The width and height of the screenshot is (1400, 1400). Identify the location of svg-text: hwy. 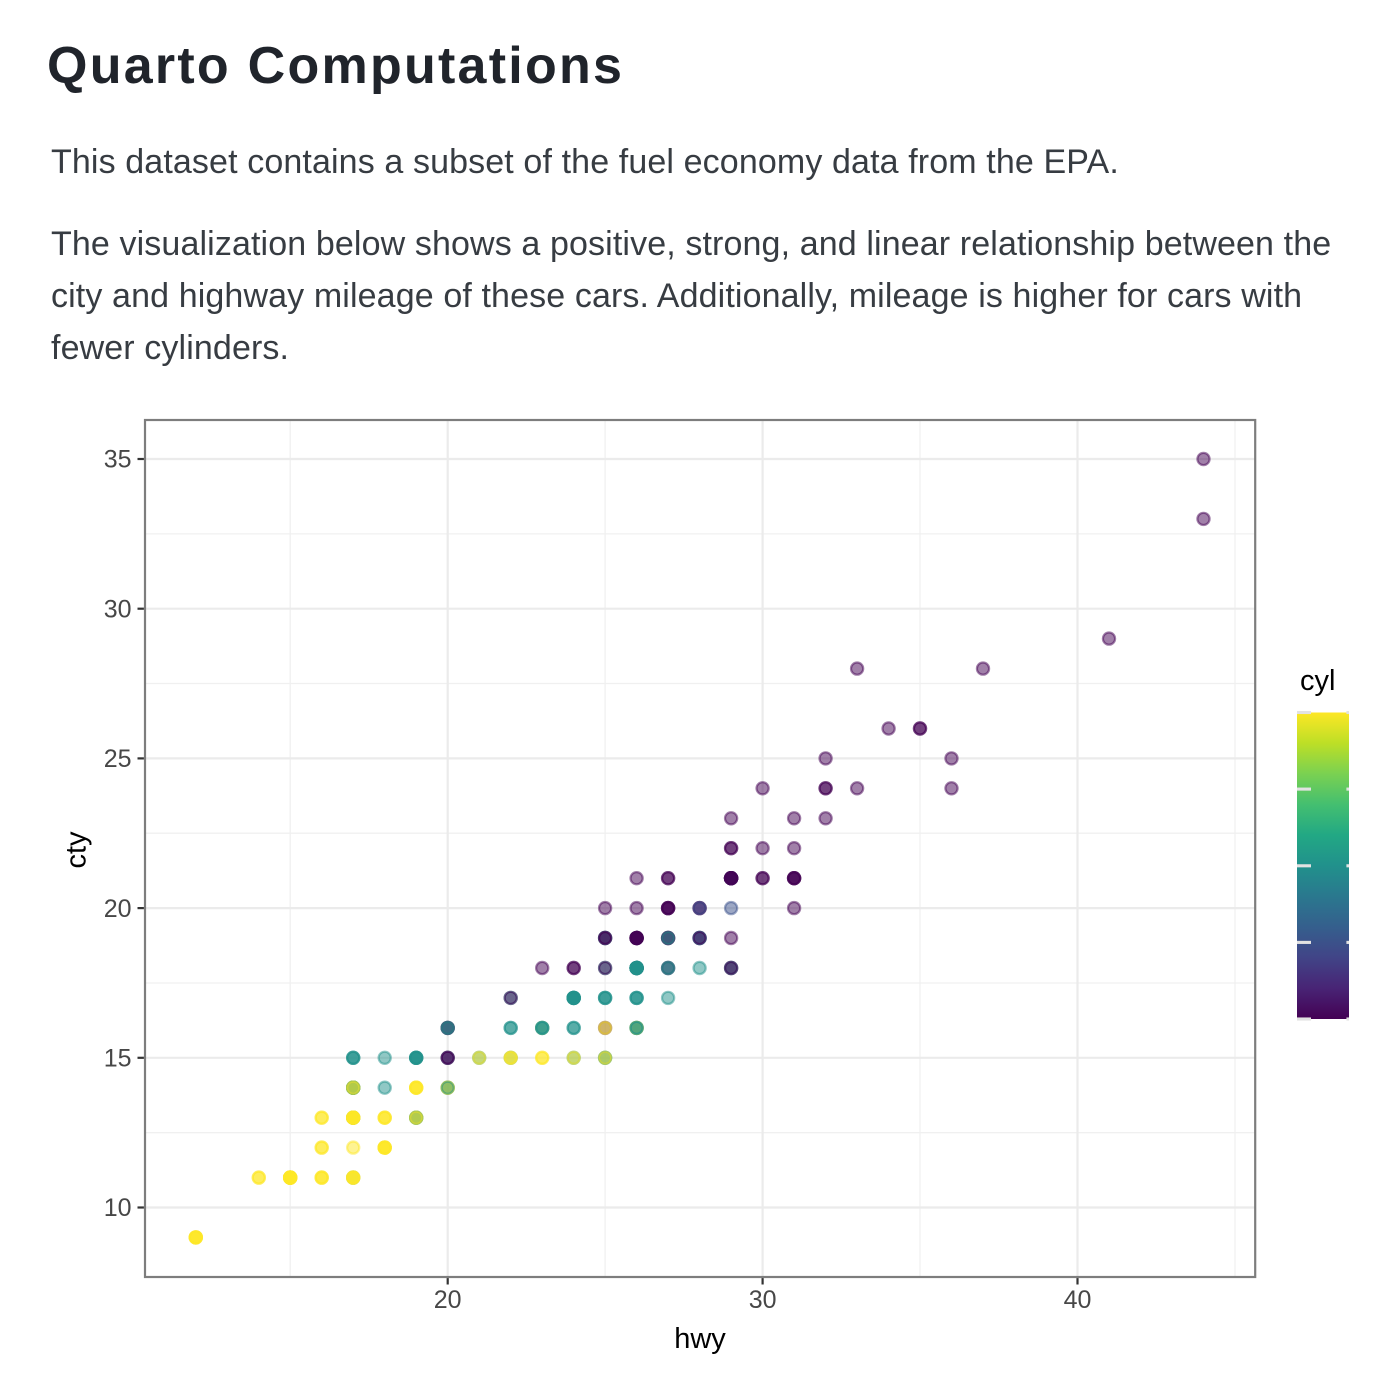
(700, 1339).